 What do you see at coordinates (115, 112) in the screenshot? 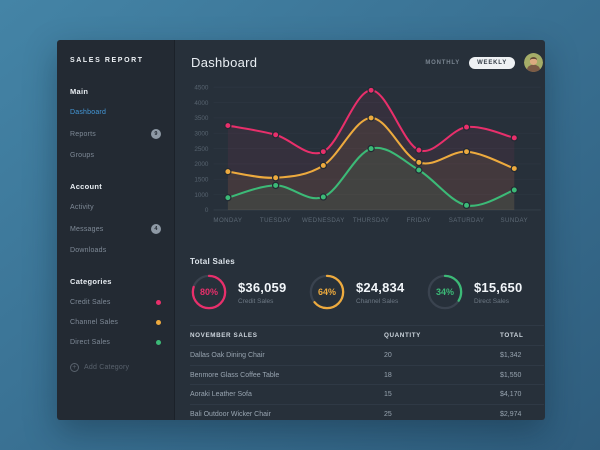
I see `sidebar-item-dashboard: Dashboard` at bounding box center [115, 112].